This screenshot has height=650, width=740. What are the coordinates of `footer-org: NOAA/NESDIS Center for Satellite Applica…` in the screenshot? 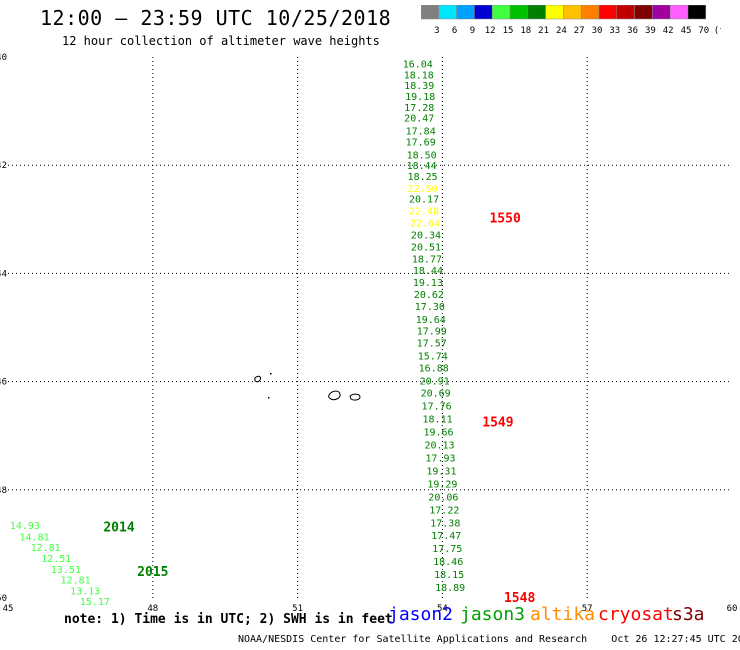 It's located at (413, 639).